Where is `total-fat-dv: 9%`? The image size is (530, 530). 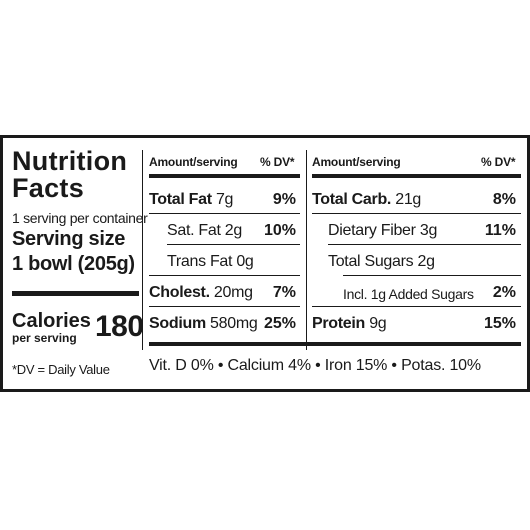 total-fat-dv: 9% is located at coordinates (284, 199).